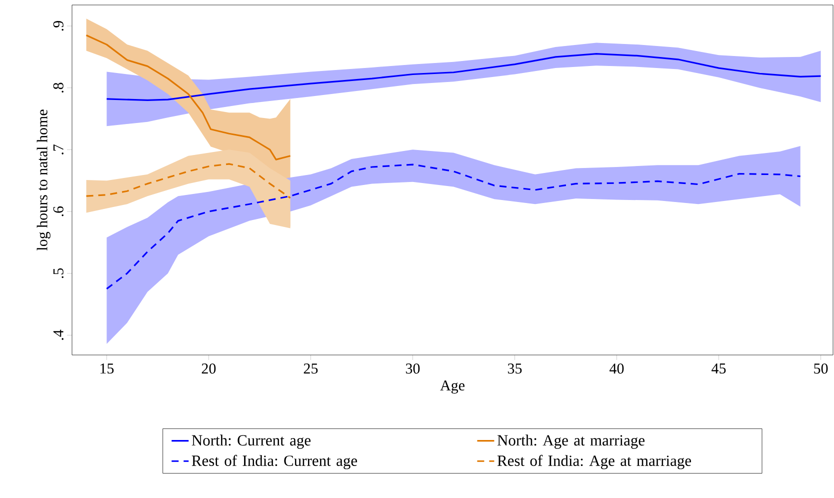  I want to click on y-tick-label: .6, so click(58, 211).